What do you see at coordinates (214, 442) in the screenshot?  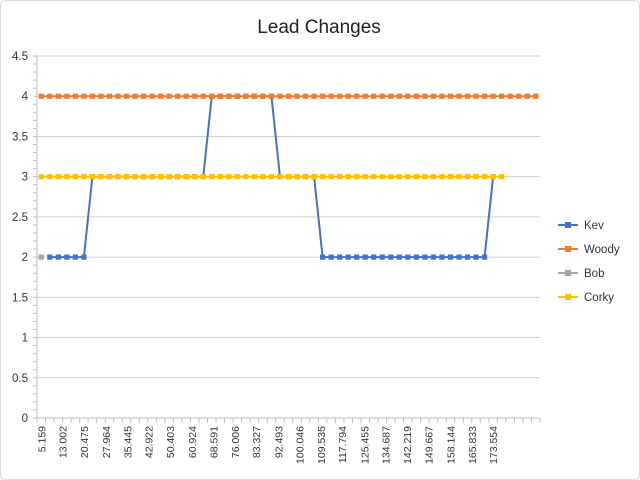 I see `x-tick-label: 68.591` at bounding box center [214, 442].